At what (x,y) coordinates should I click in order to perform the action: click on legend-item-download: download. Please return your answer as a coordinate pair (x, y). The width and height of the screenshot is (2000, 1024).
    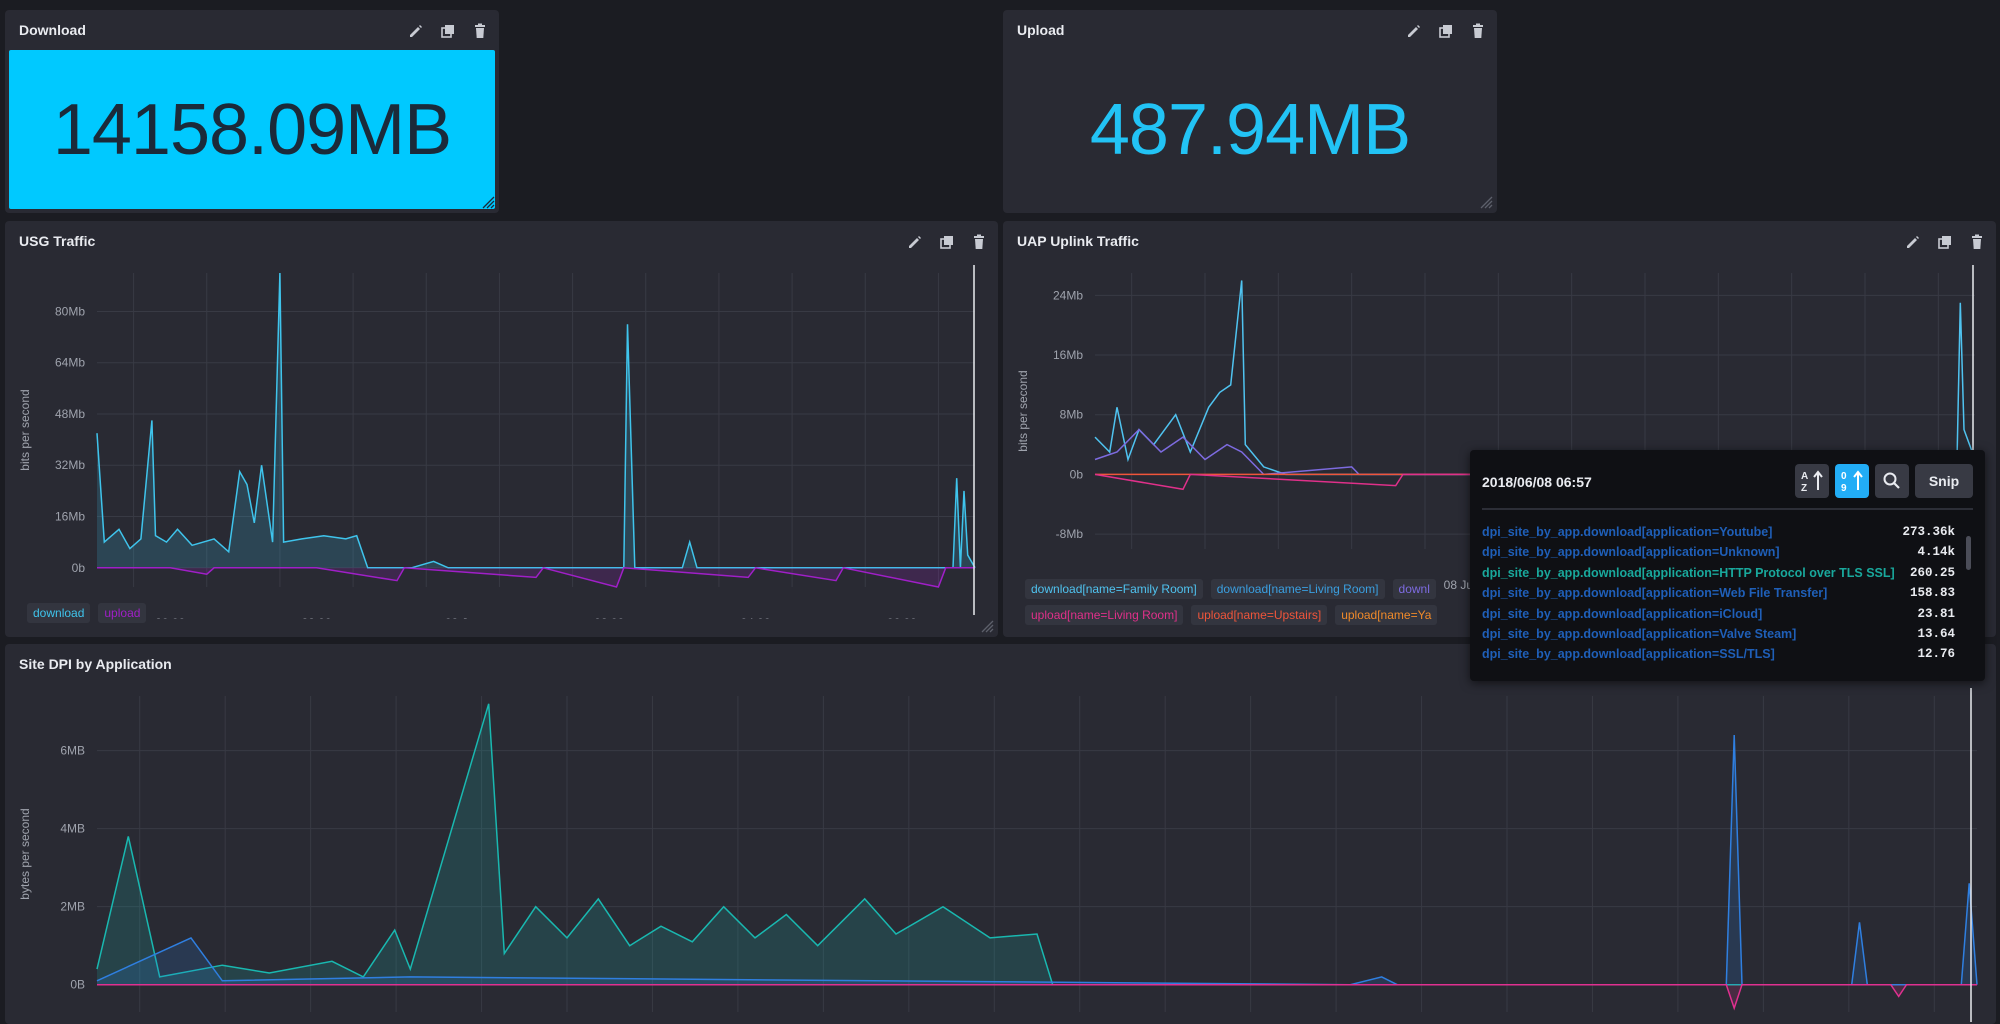
    Looking at the image, I should click on (59, 613).